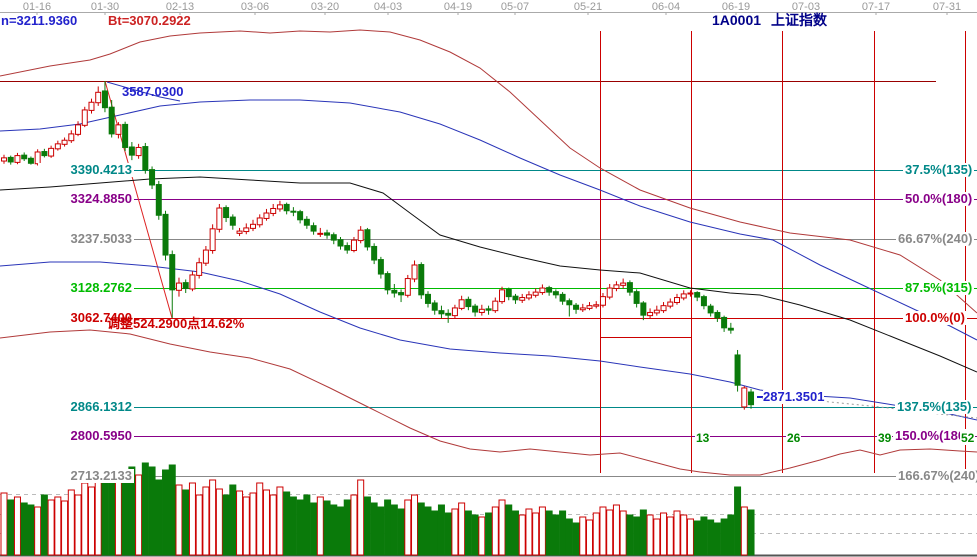 The image size is (977, 557). What do you see at coordinates (930, 435) in the screenshot?
I see `fib-percent-label: 150.0%(180` at bounding box center [930, 435].